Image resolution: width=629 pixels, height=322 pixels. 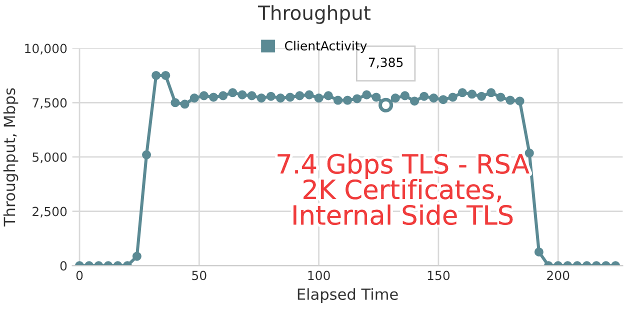 What do you see at coordinates (49, 158) in the screenshot?
I see `y-tick-label: 5,000` at bounding box center [49, 158].